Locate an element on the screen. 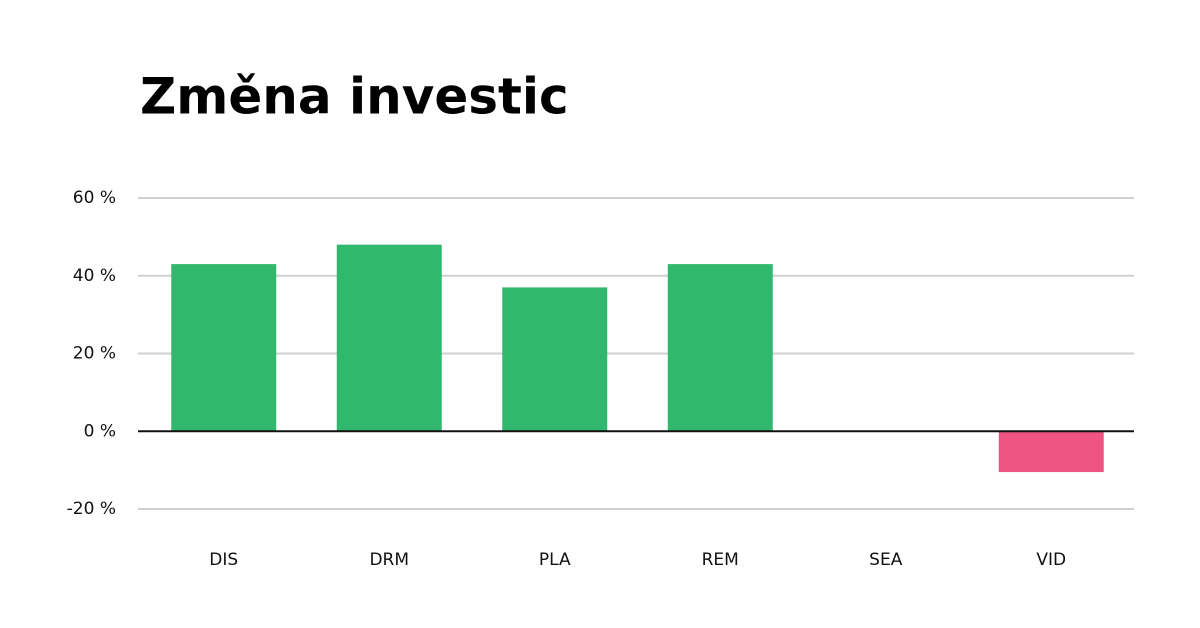 This screenshot has width=1200, height=628. y-tick-label: 0 % is located at coordinates (100, 431).